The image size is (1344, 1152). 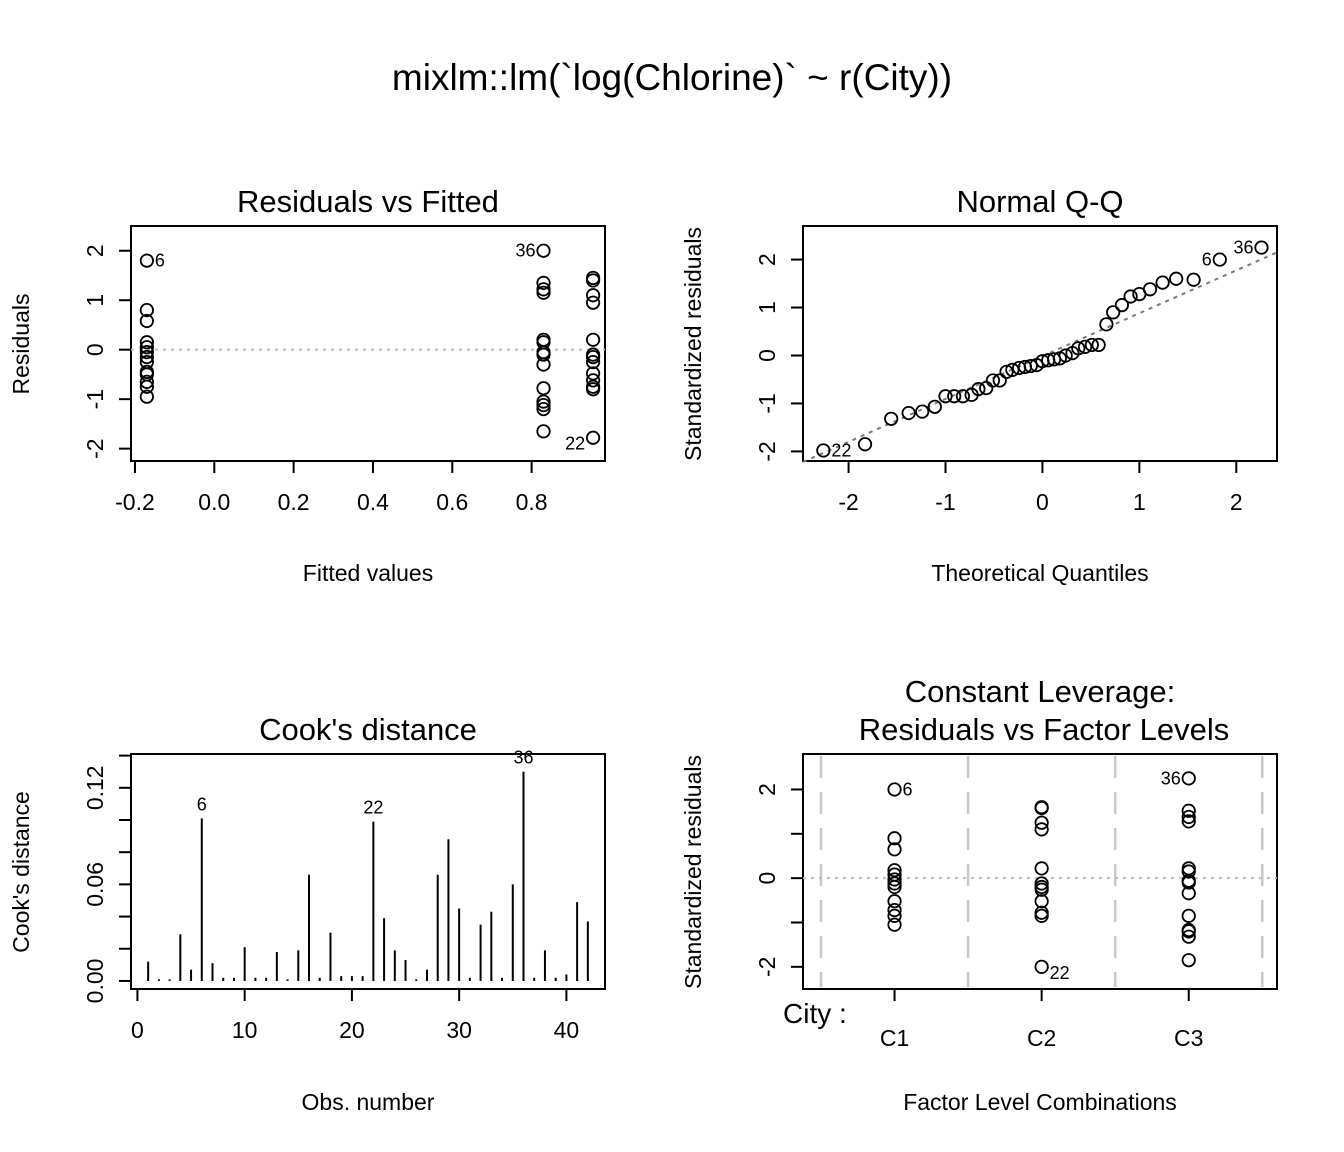 What do you see at coordinates (1060, 973) in the screenshot?
I see `leverage-point-label: 22` at bounding box center [1060, 973].